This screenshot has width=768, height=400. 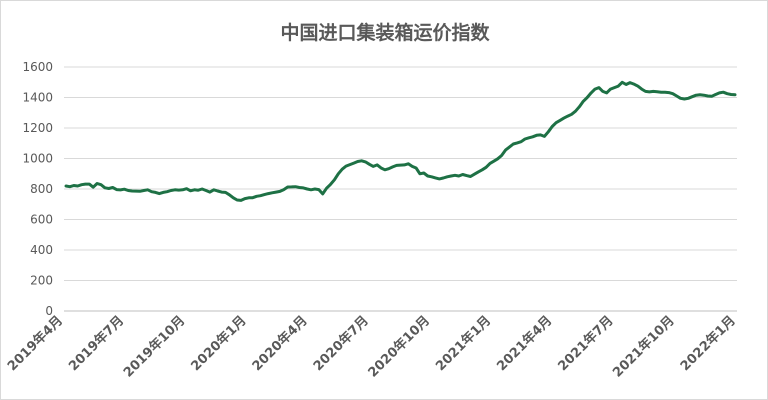 I want to click on y-tick-label: 1000, so click(x=37, y=159).